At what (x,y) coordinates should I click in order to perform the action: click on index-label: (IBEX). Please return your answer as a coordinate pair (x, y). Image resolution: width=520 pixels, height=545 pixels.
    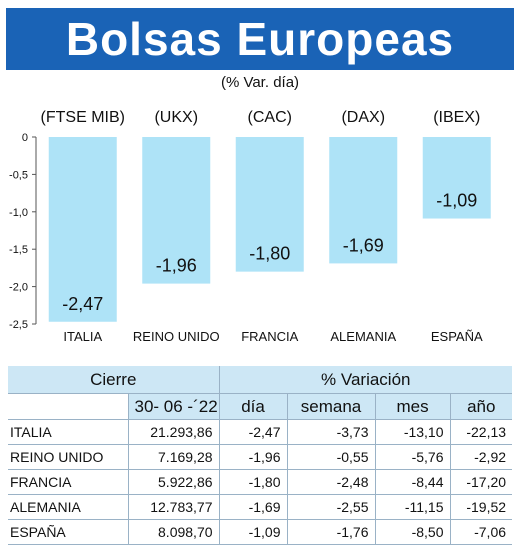
    Looking at the image, I should click on (456, 117).